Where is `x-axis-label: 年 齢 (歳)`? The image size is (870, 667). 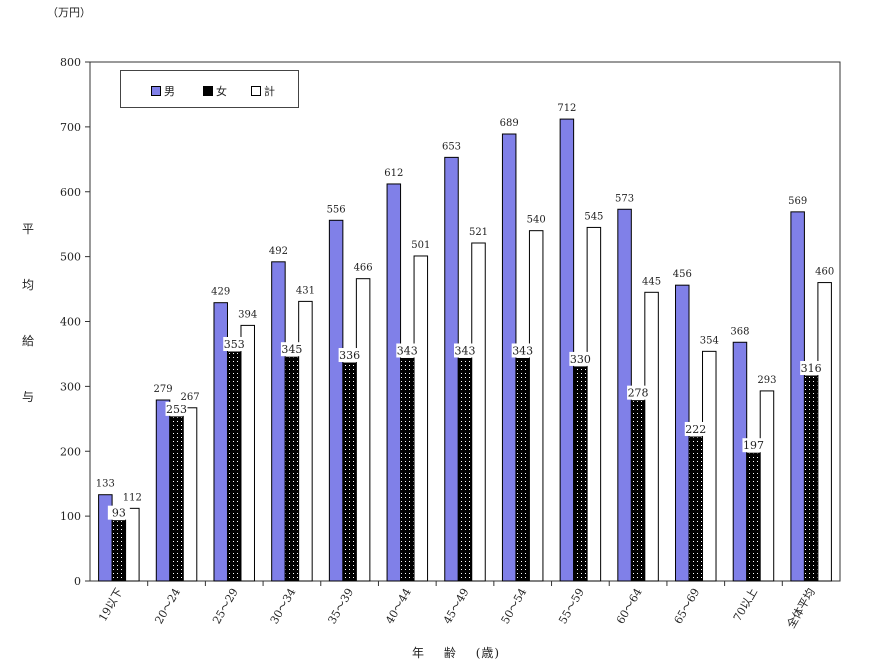
x-axis-label: 年 齢 (歳) is located at coordinates (463, 652).